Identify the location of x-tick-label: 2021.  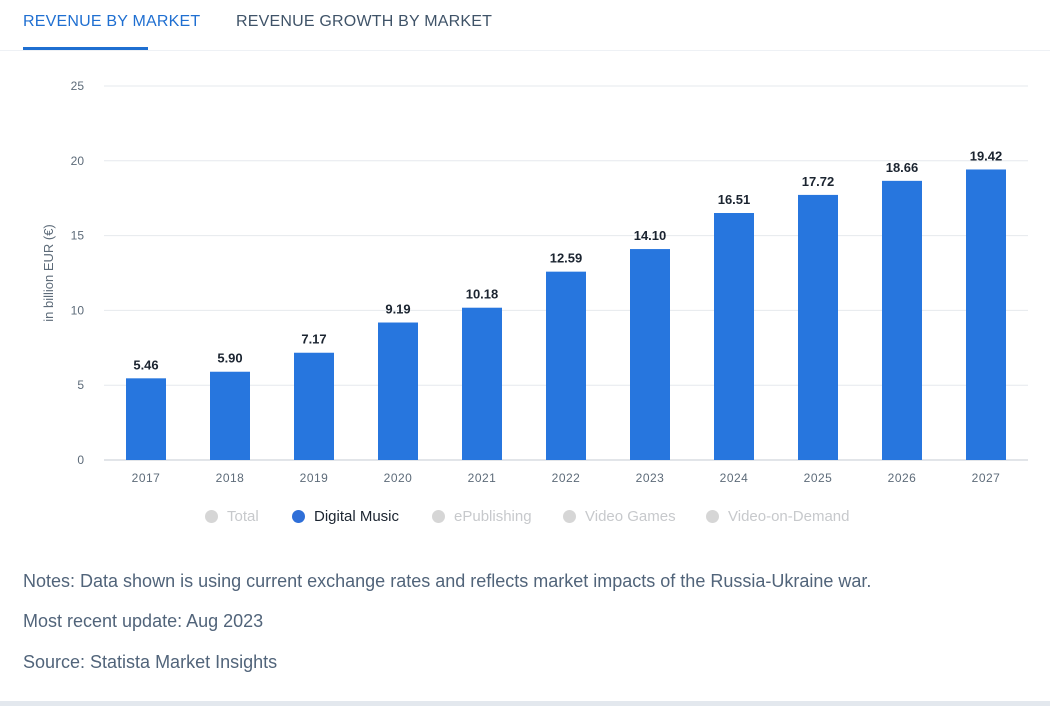
(482, 478).